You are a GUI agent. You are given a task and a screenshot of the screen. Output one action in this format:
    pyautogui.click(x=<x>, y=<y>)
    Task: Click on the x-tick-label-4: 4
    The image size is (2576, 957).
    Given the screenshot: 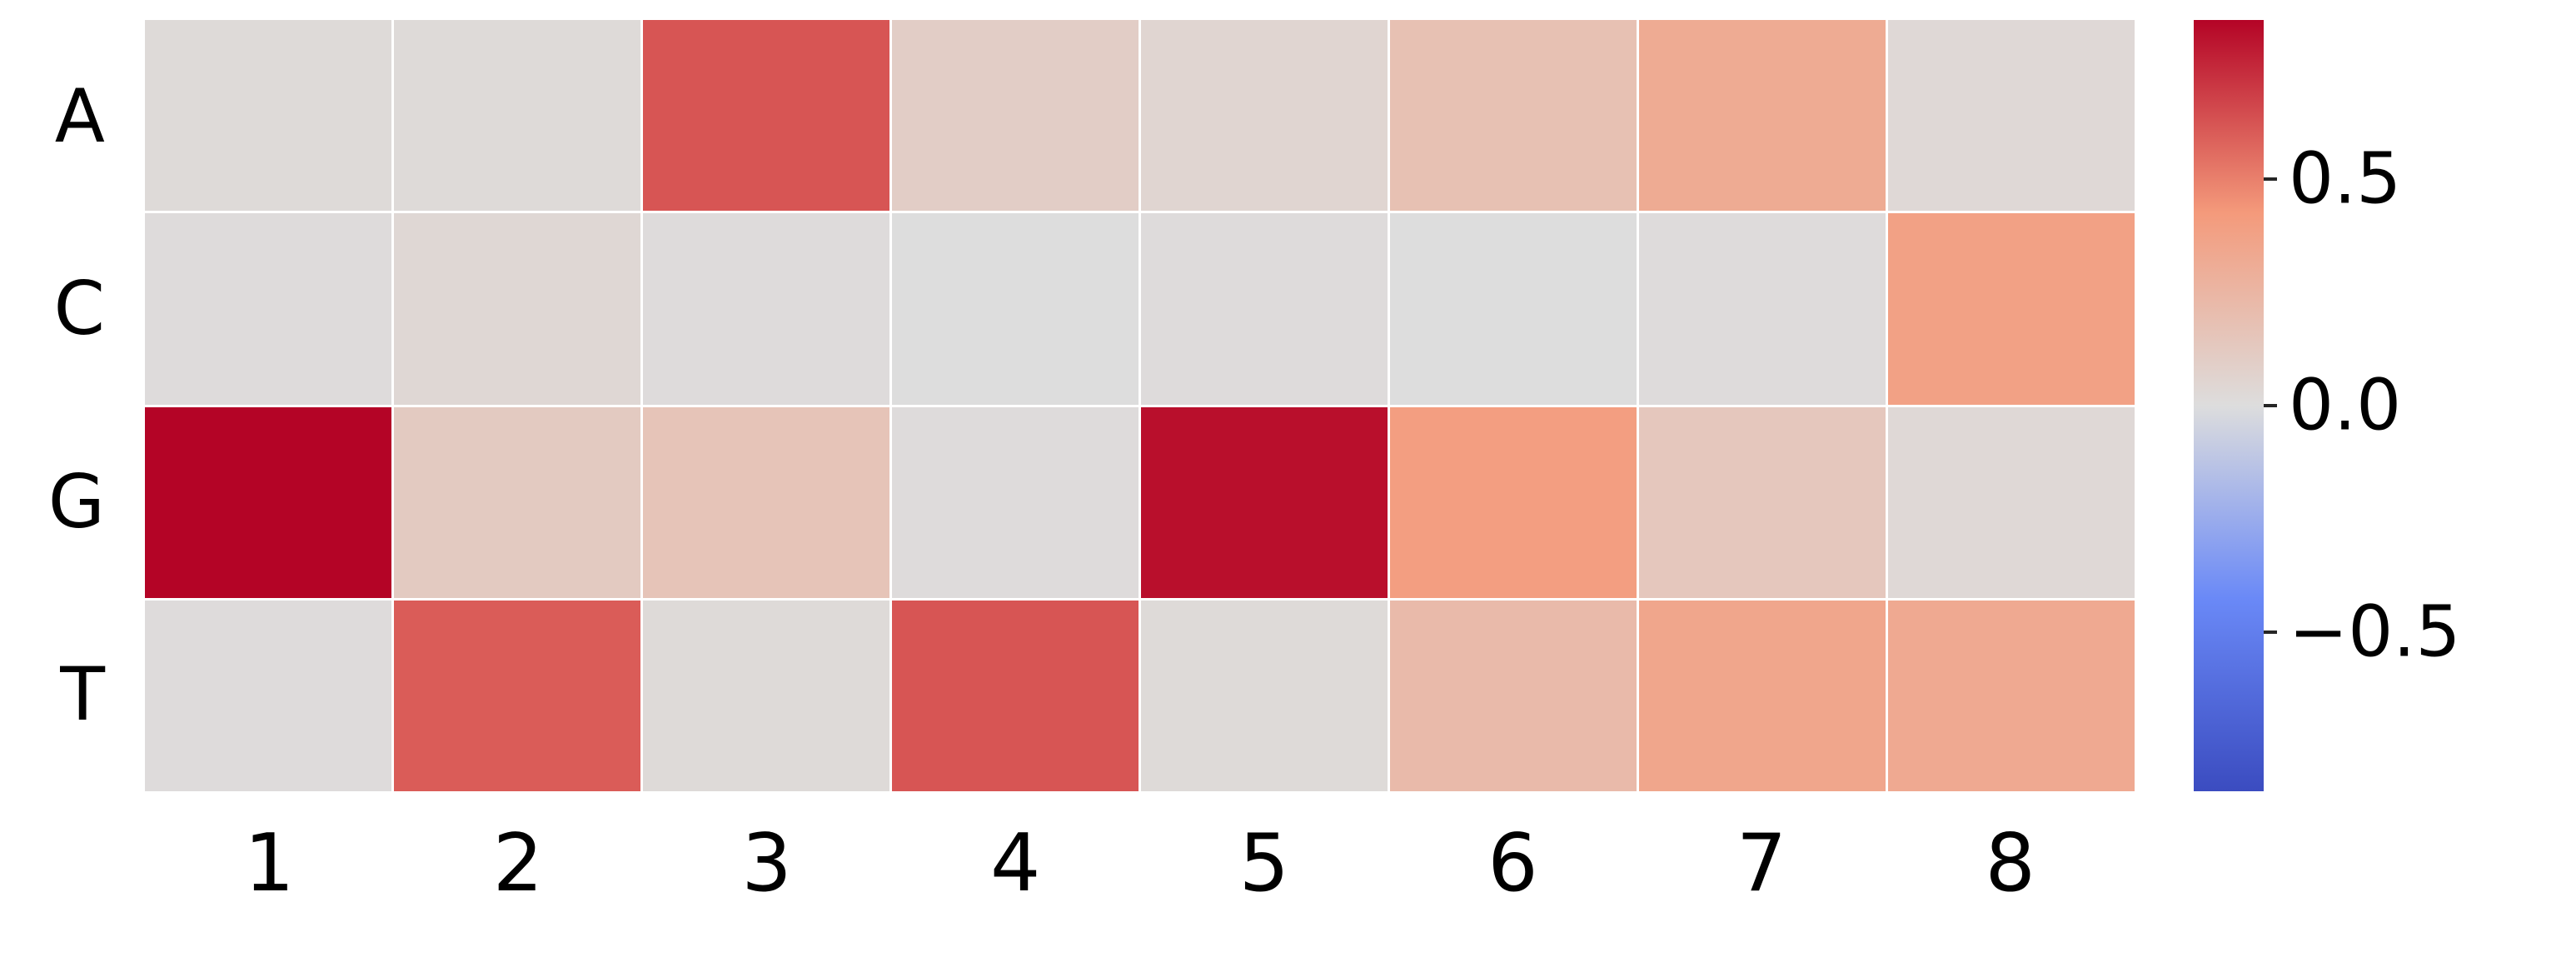 What is the action you would take?
    pyautogui.click(x=1015, y=864)
    